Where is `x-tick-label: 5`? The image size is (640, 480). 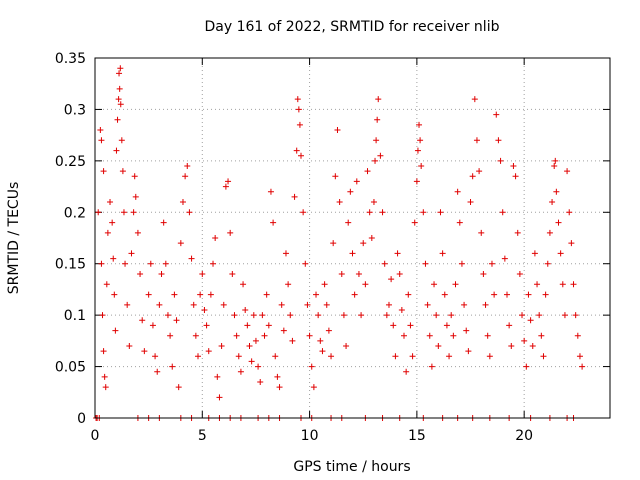
x-tick-label: 5 is located at coordinates (202, 436).